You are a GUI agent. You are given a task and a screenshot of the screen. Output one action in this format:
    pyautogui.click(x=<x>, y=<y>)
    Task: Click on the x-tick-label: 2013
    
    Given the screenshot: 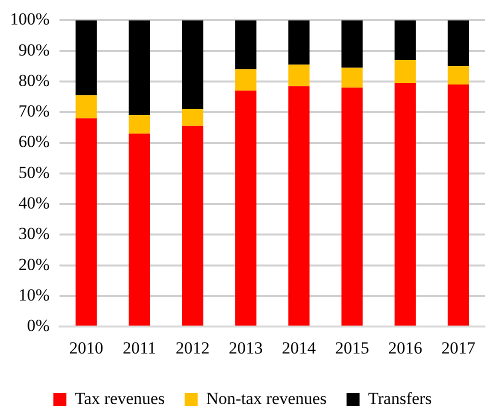 What is the action you would take?
    pyautogui.click(x=245, y=348)
    